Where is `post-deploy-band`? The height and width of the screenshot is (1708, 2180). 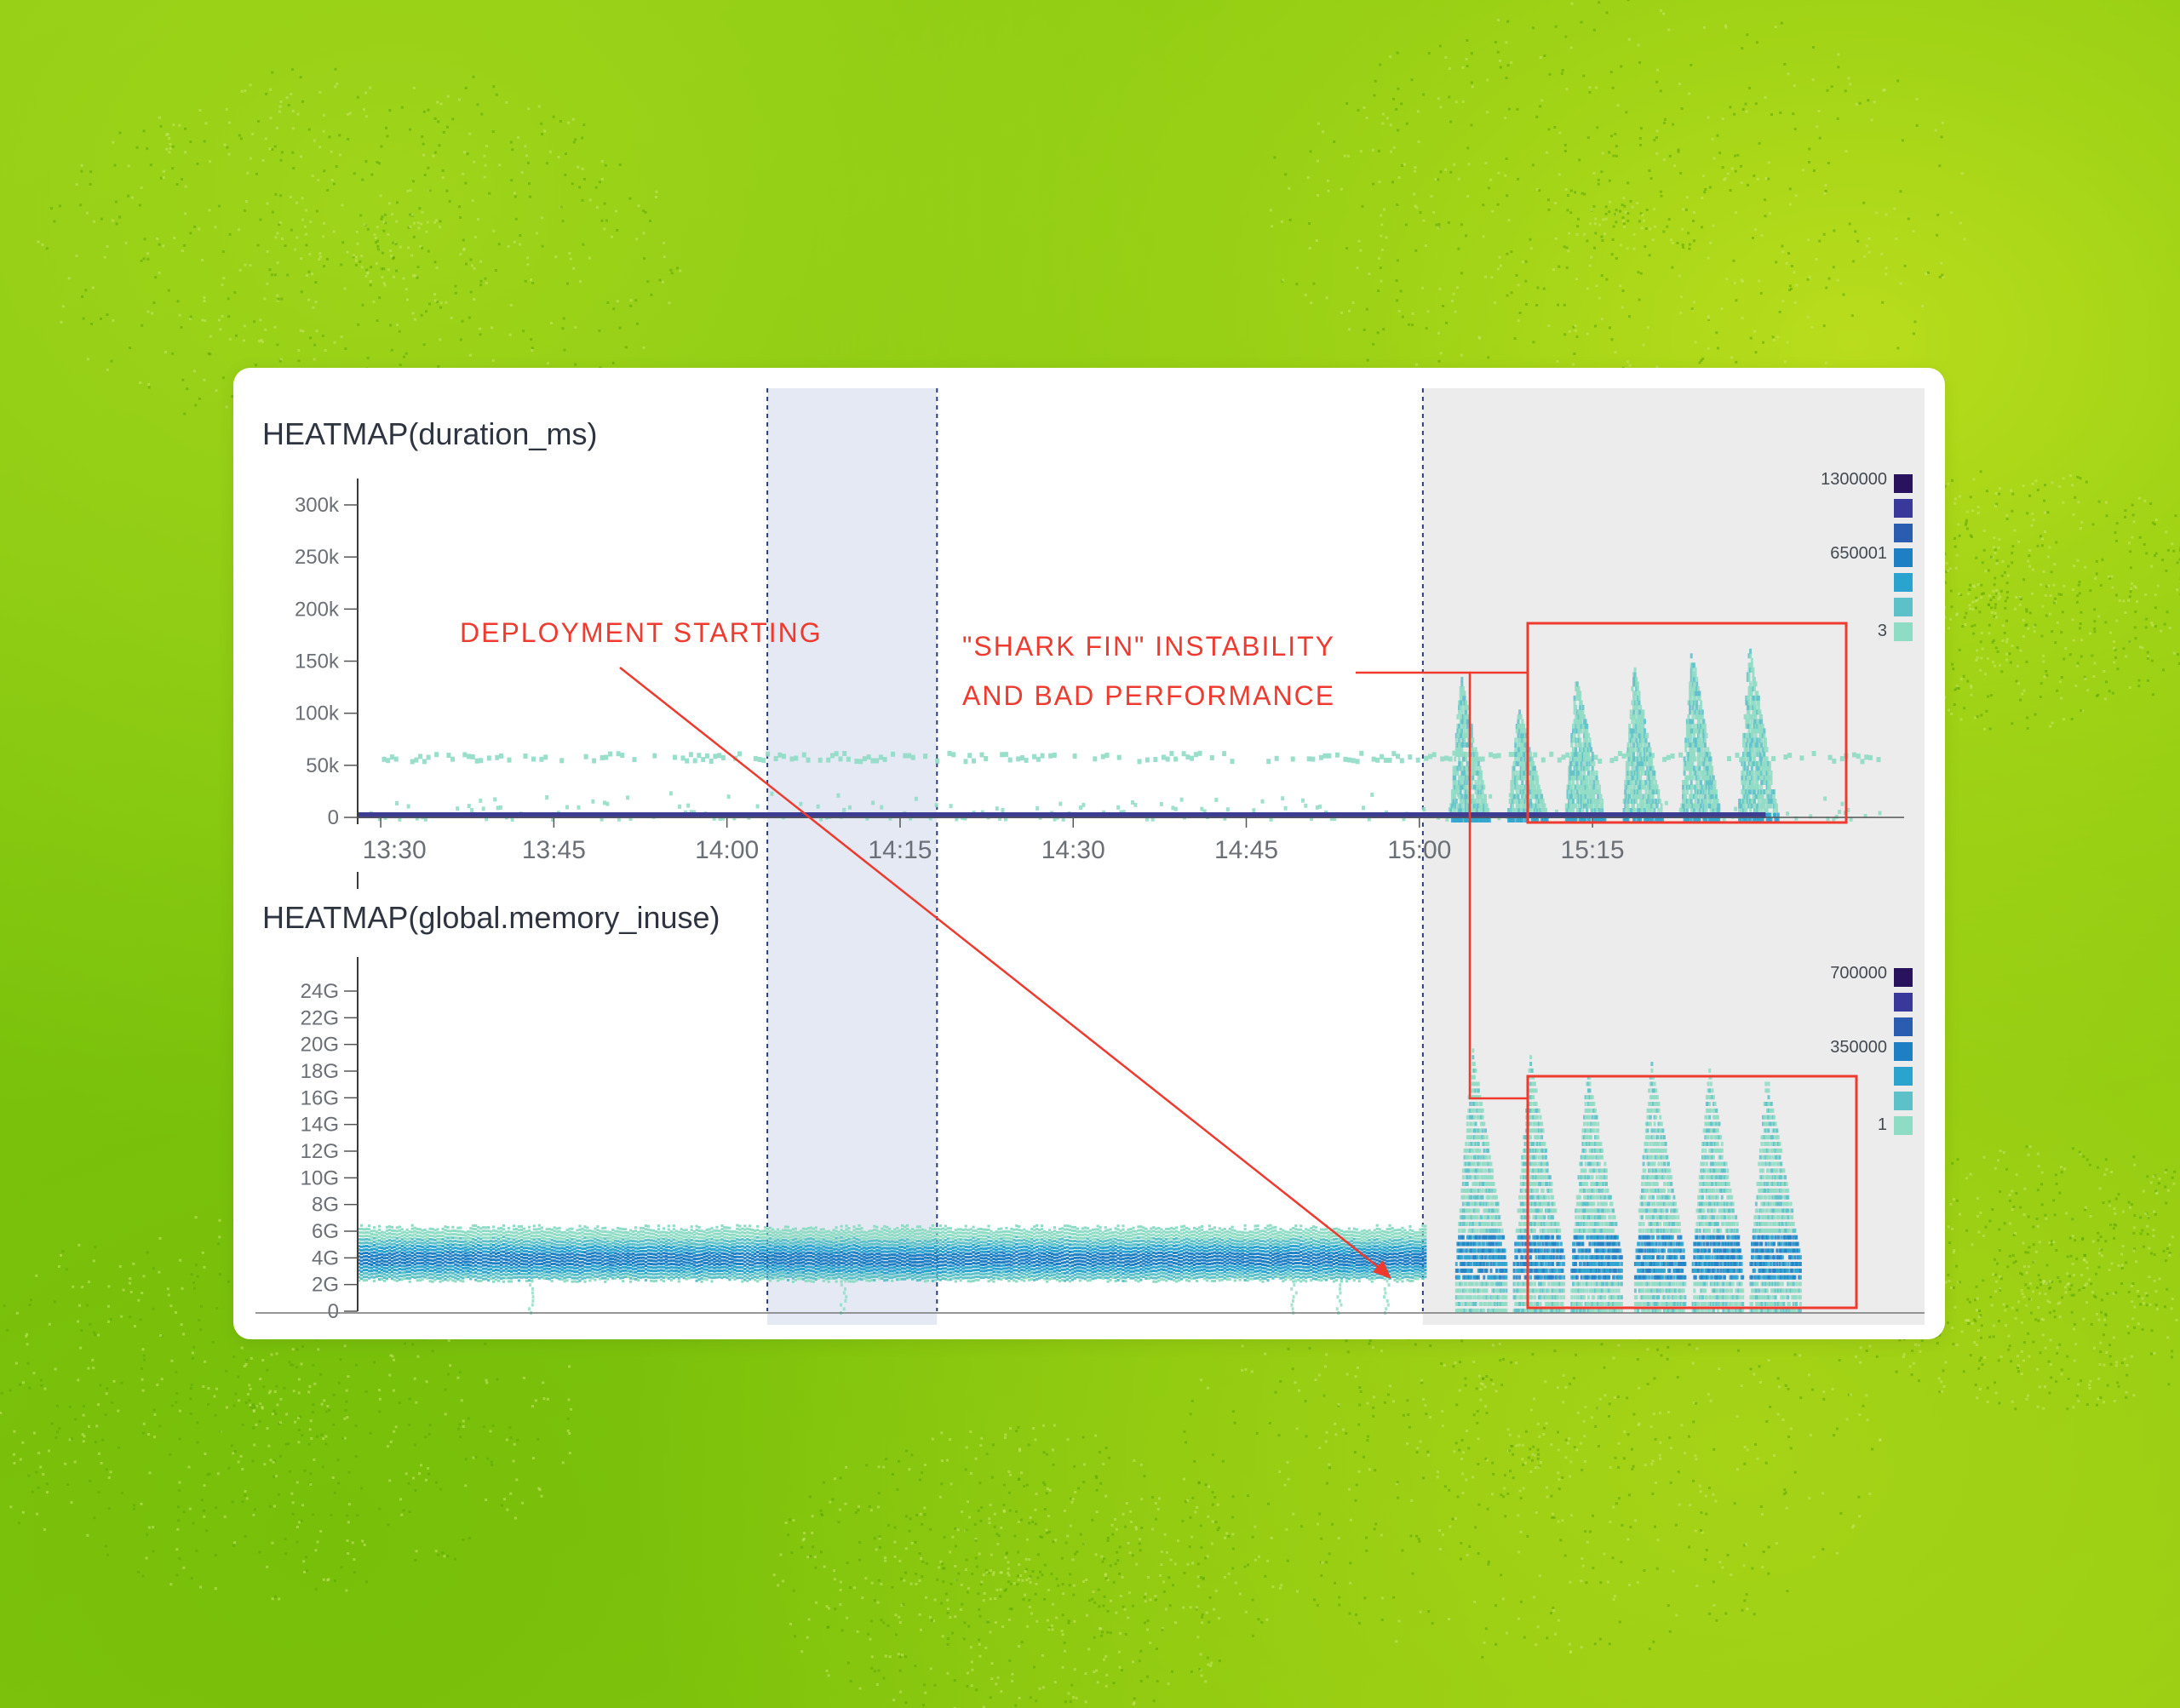 post-deploy-band is located at coordinates (1673, 857).